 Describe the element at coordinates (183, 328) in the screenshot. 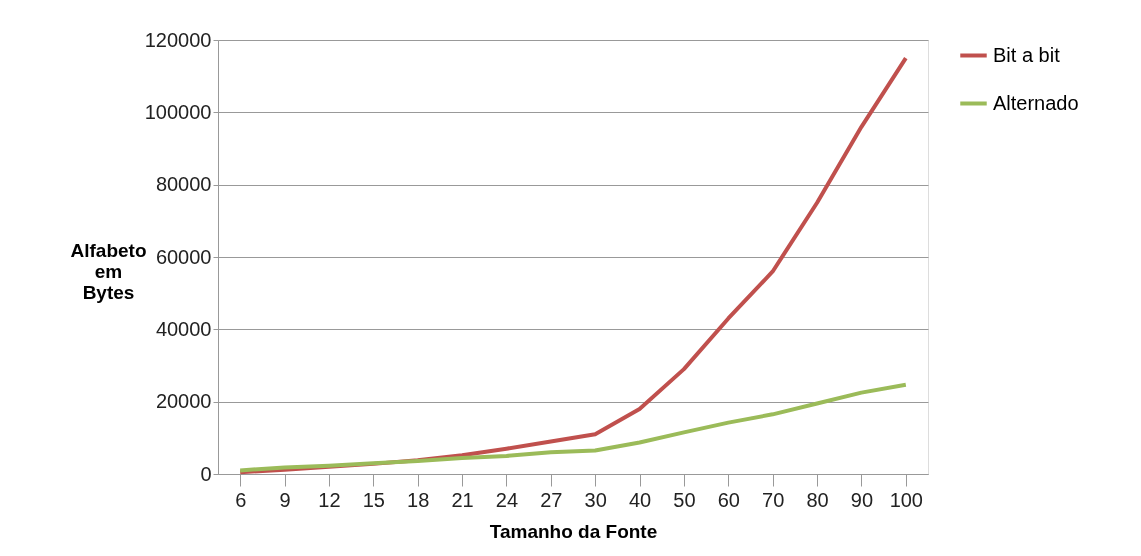

I see `y-tick-label: 40000` at that location.